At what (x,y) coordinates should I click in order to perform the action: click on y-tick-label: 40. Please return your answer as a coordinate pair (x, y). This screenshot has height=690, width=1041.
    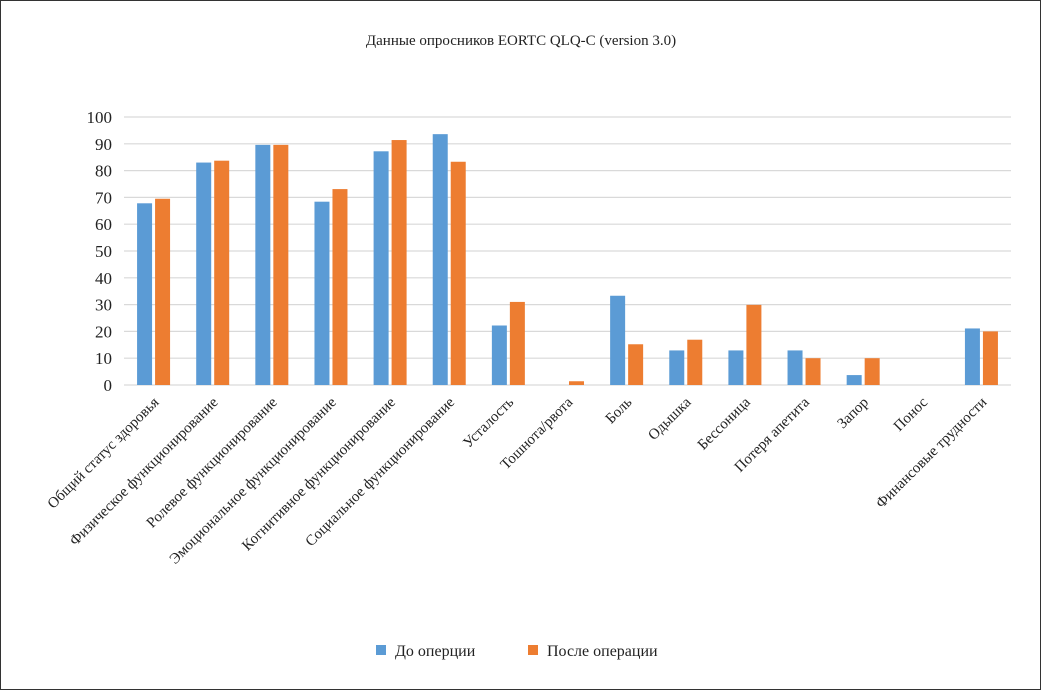
    Looking at the image, I should click on (103, 278).